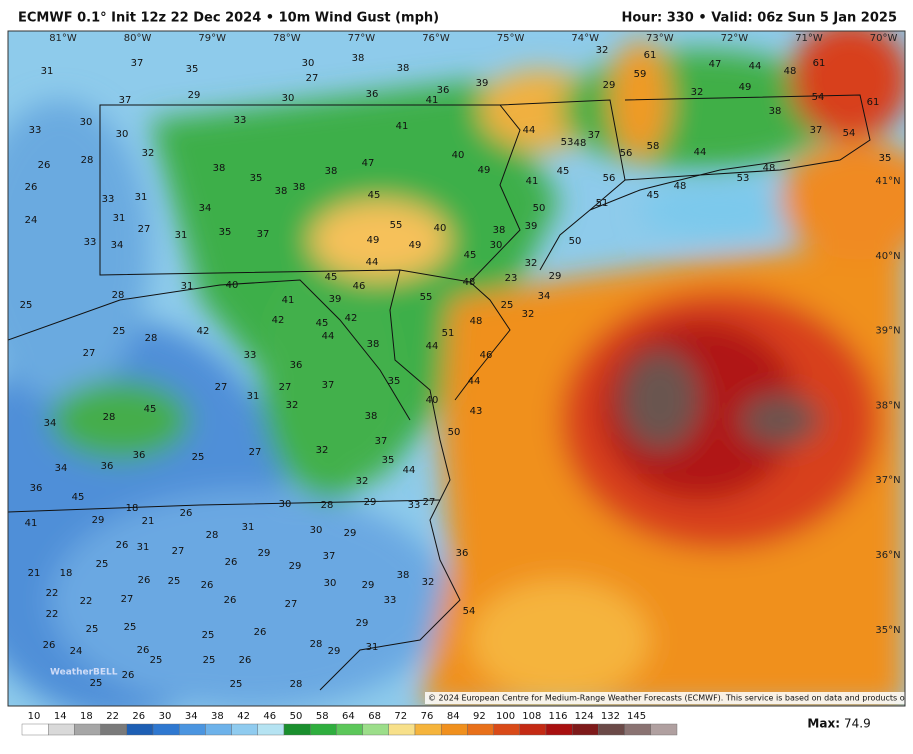 The width and height of the screenshot is (913, 754). Describe the element at coordinates (454, 432) in the screenshot. I see `gust-label: 50` at that location.